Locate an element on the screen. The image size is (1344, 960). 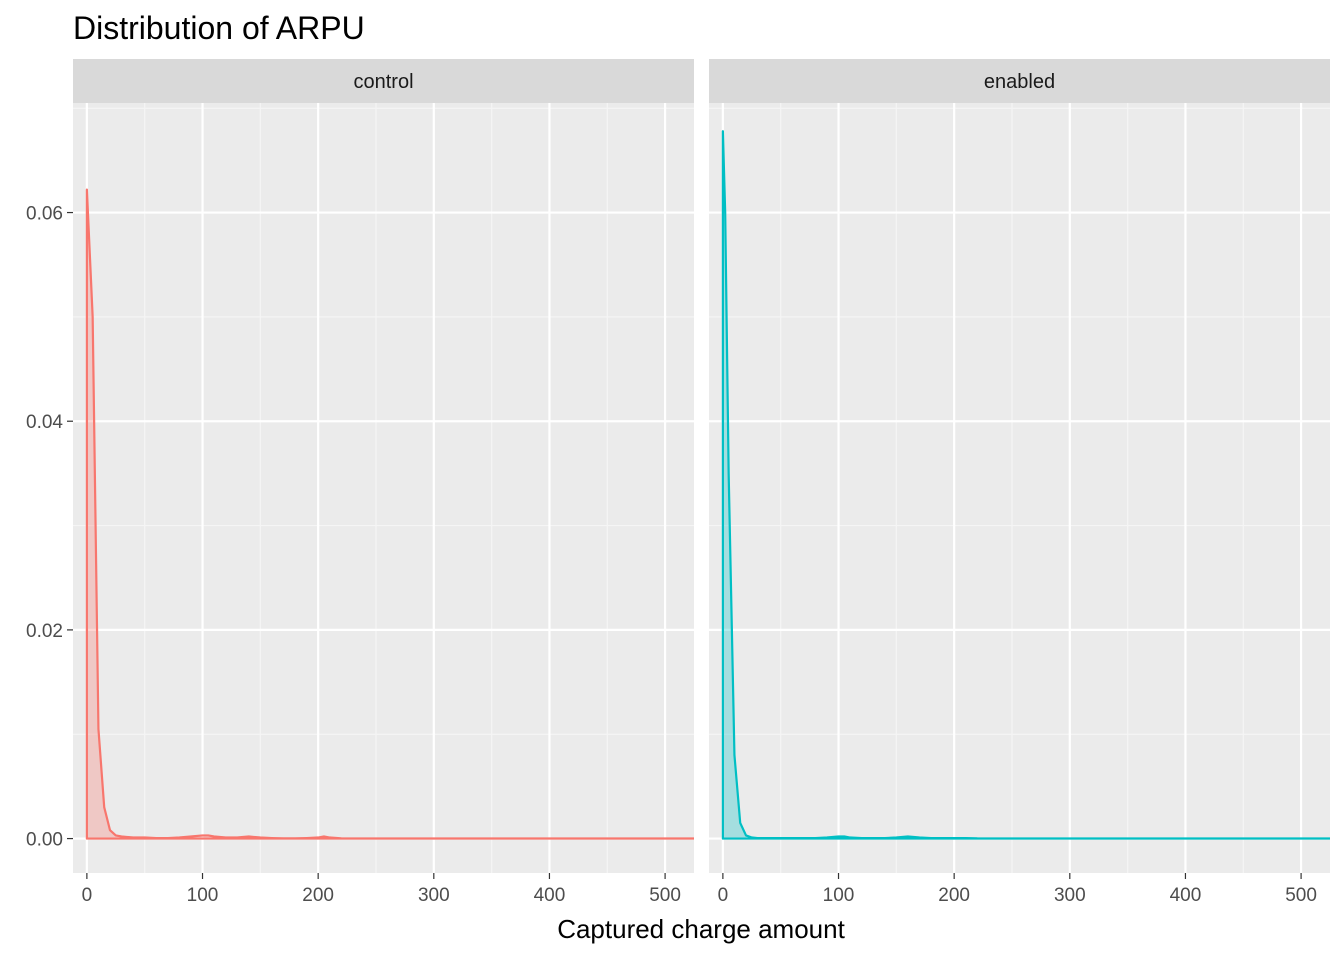
x-axis-title: Captured charge amount is located at coordinates (701, 929).